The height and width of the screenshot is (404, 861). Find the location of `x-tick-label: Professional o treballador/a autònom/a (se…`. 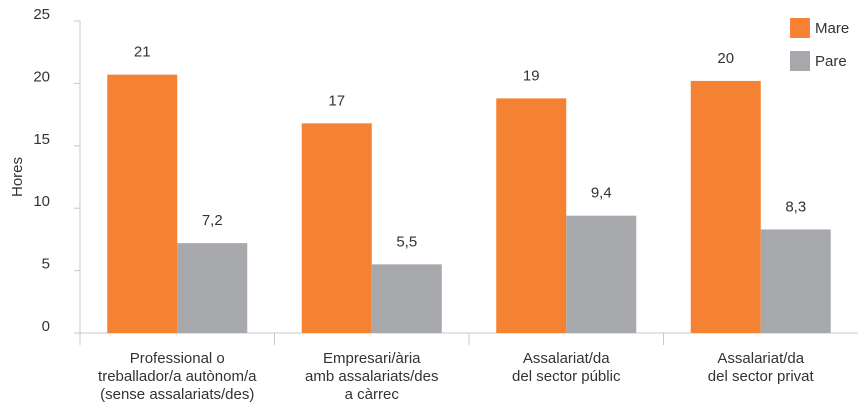

x-tick-label: Professional o treballador/a autònom/a (se… is located at coordinates (177, 376).